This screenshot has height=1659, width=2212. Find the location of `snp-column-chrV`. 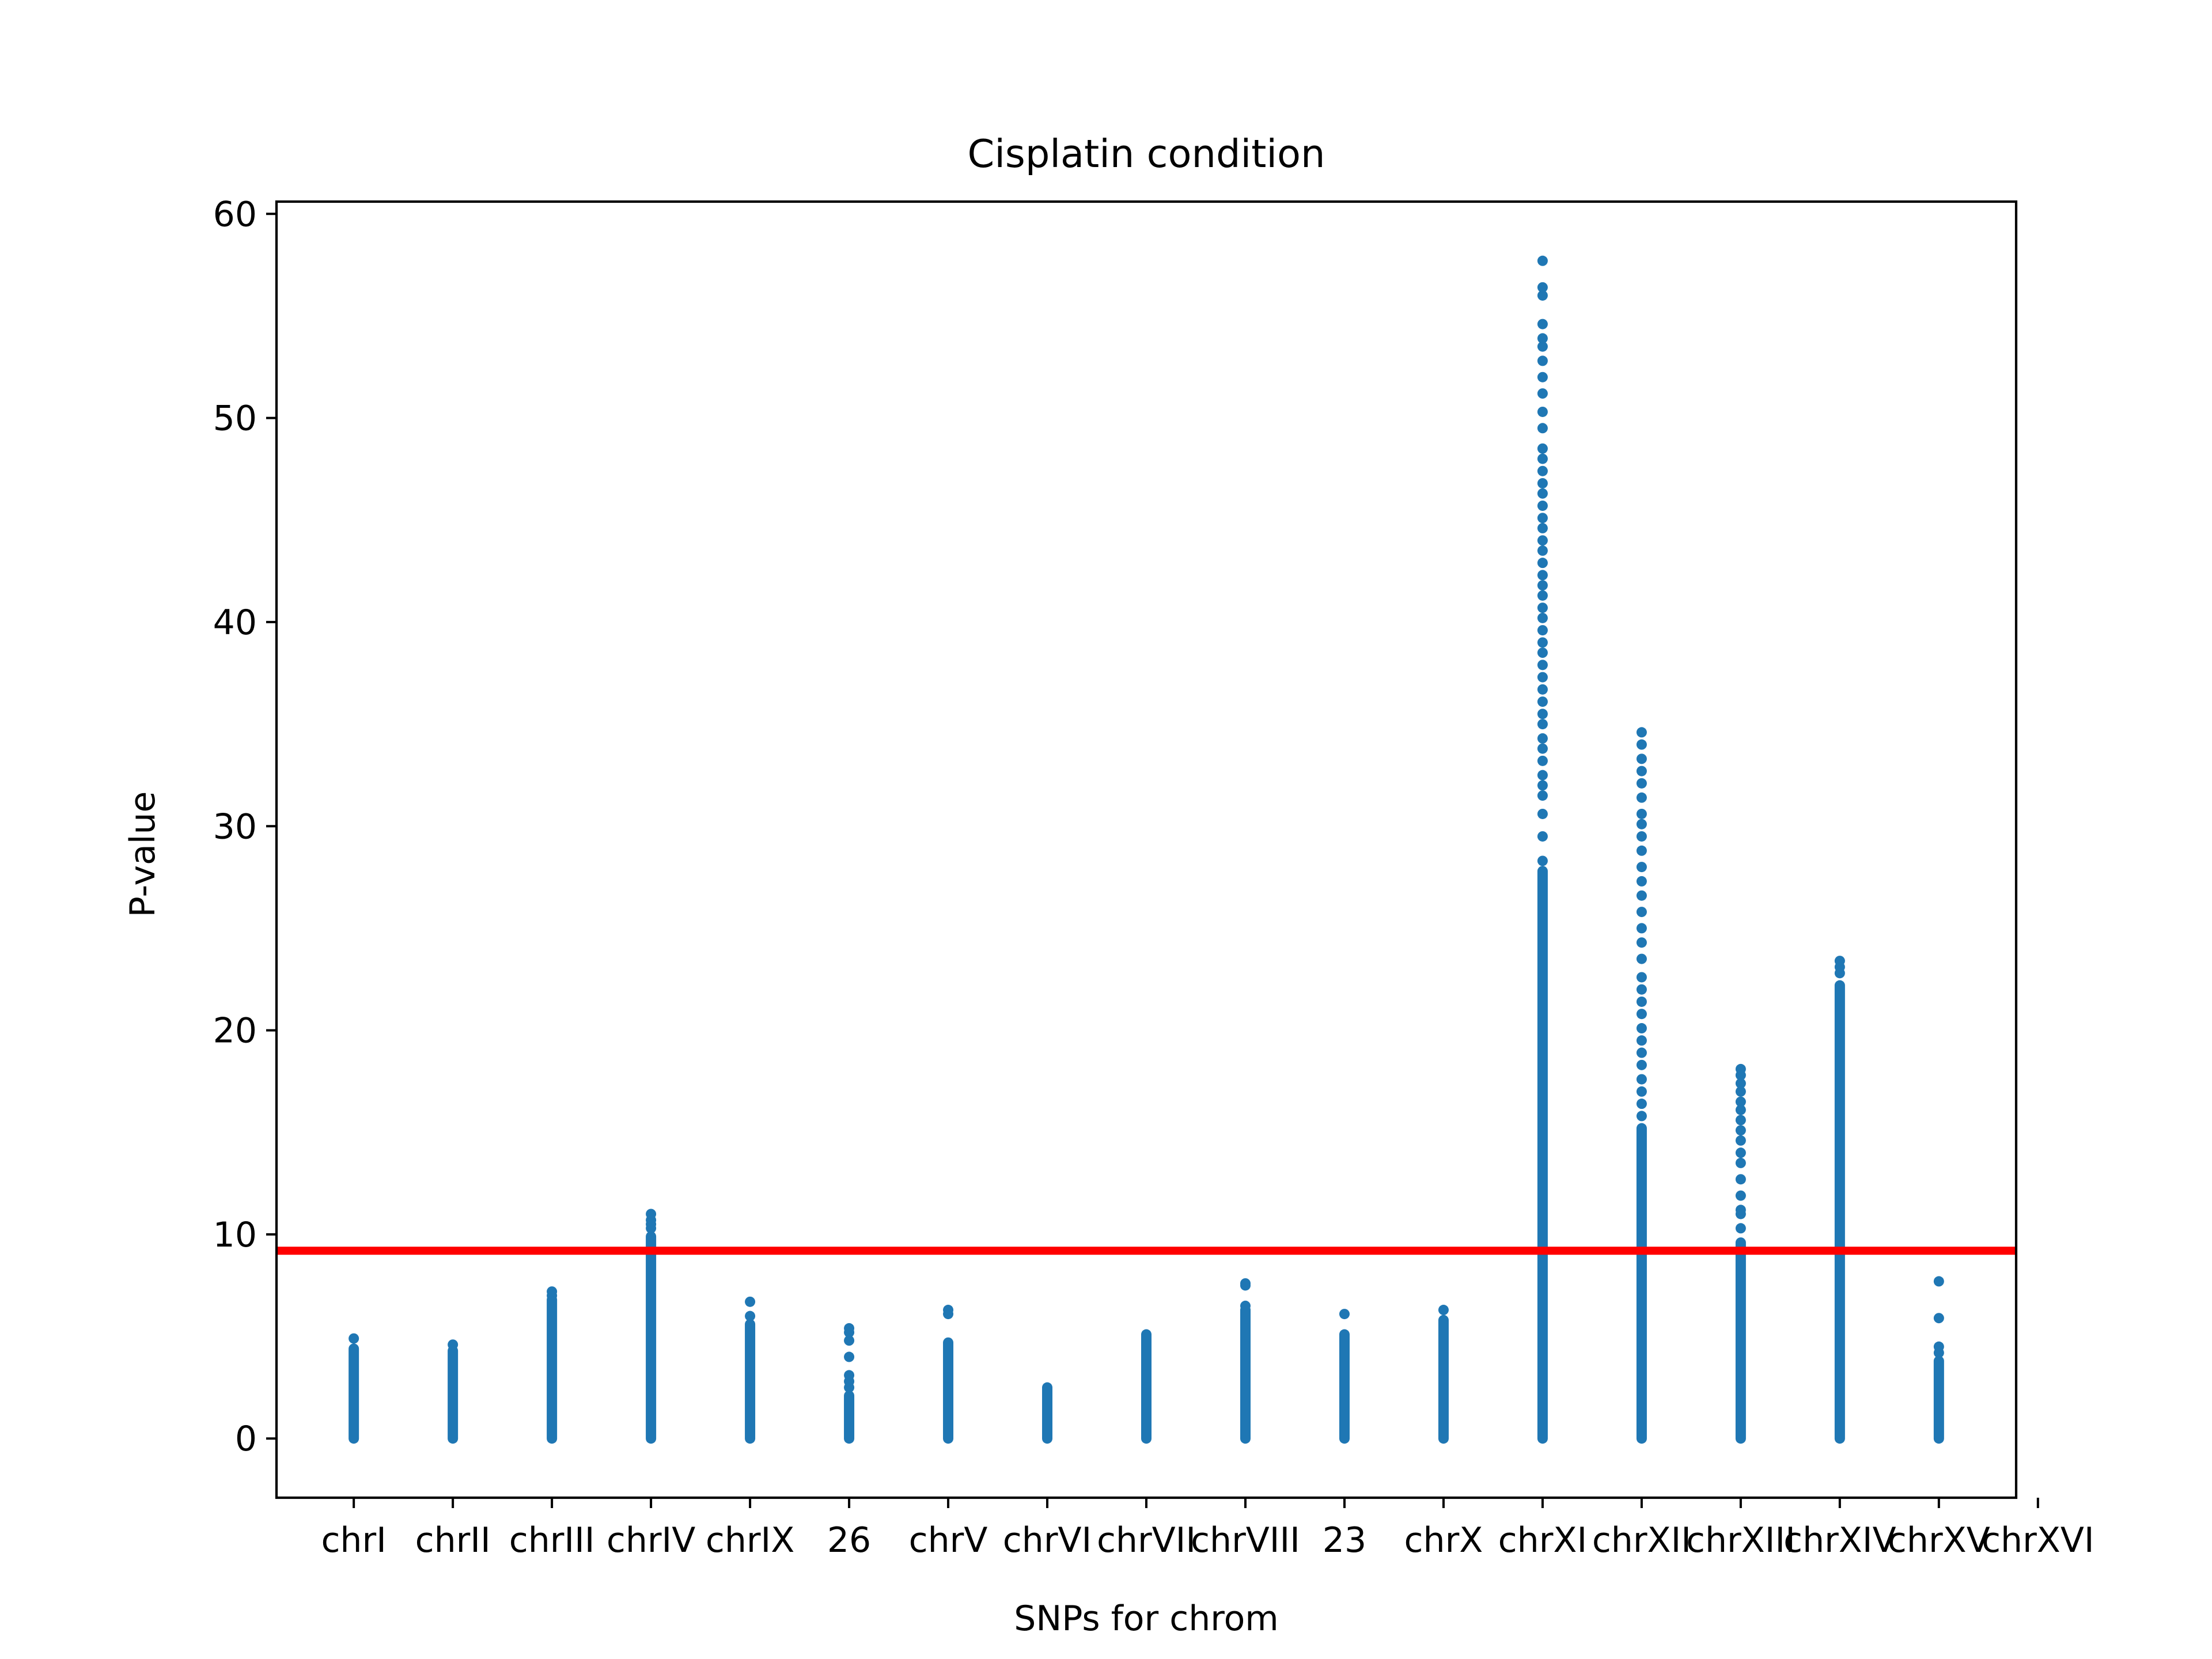

snp-column-chrV is located at coordinates (948, 1374).